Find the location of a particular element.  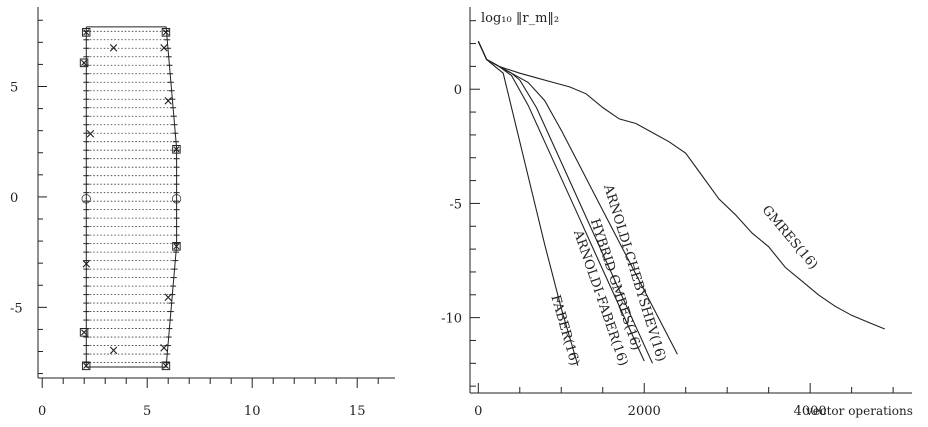

right-y-tick-label: -5 is located at coordinates (455, 204).